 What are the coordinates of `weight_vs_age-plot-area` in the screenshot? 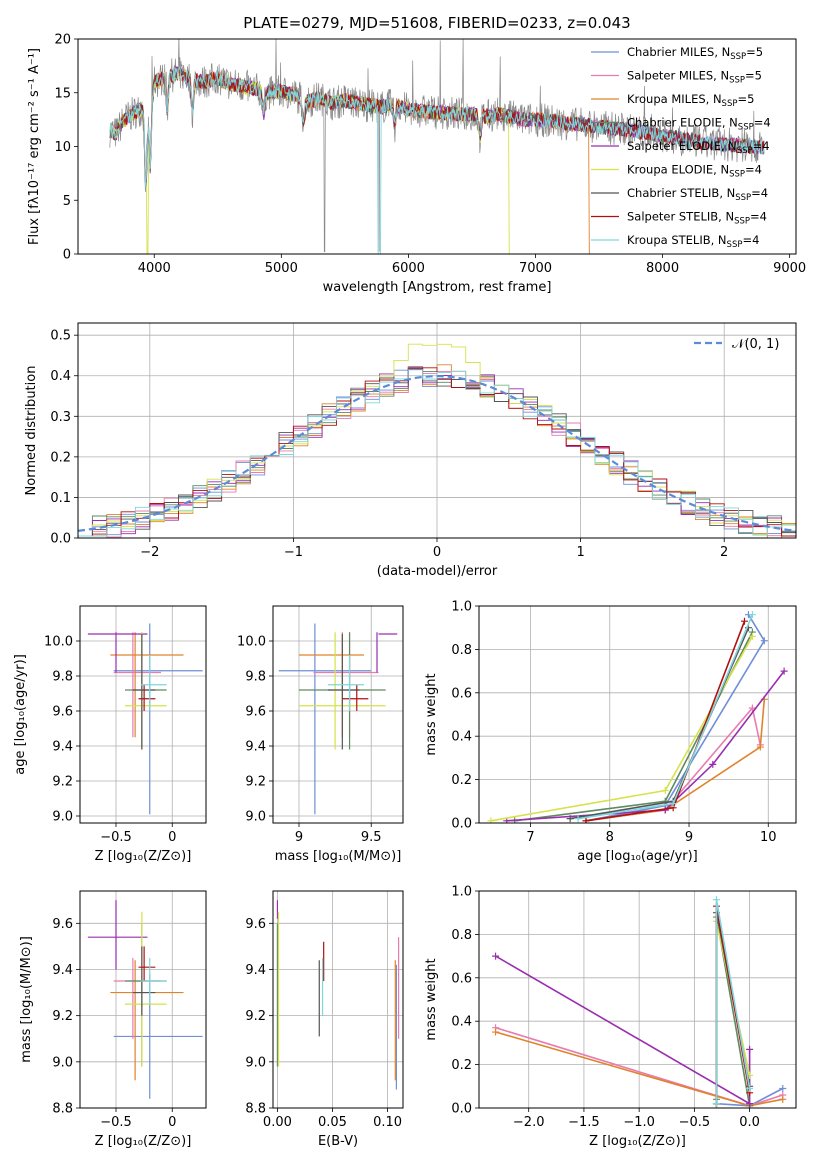 It's located at (637, 717).